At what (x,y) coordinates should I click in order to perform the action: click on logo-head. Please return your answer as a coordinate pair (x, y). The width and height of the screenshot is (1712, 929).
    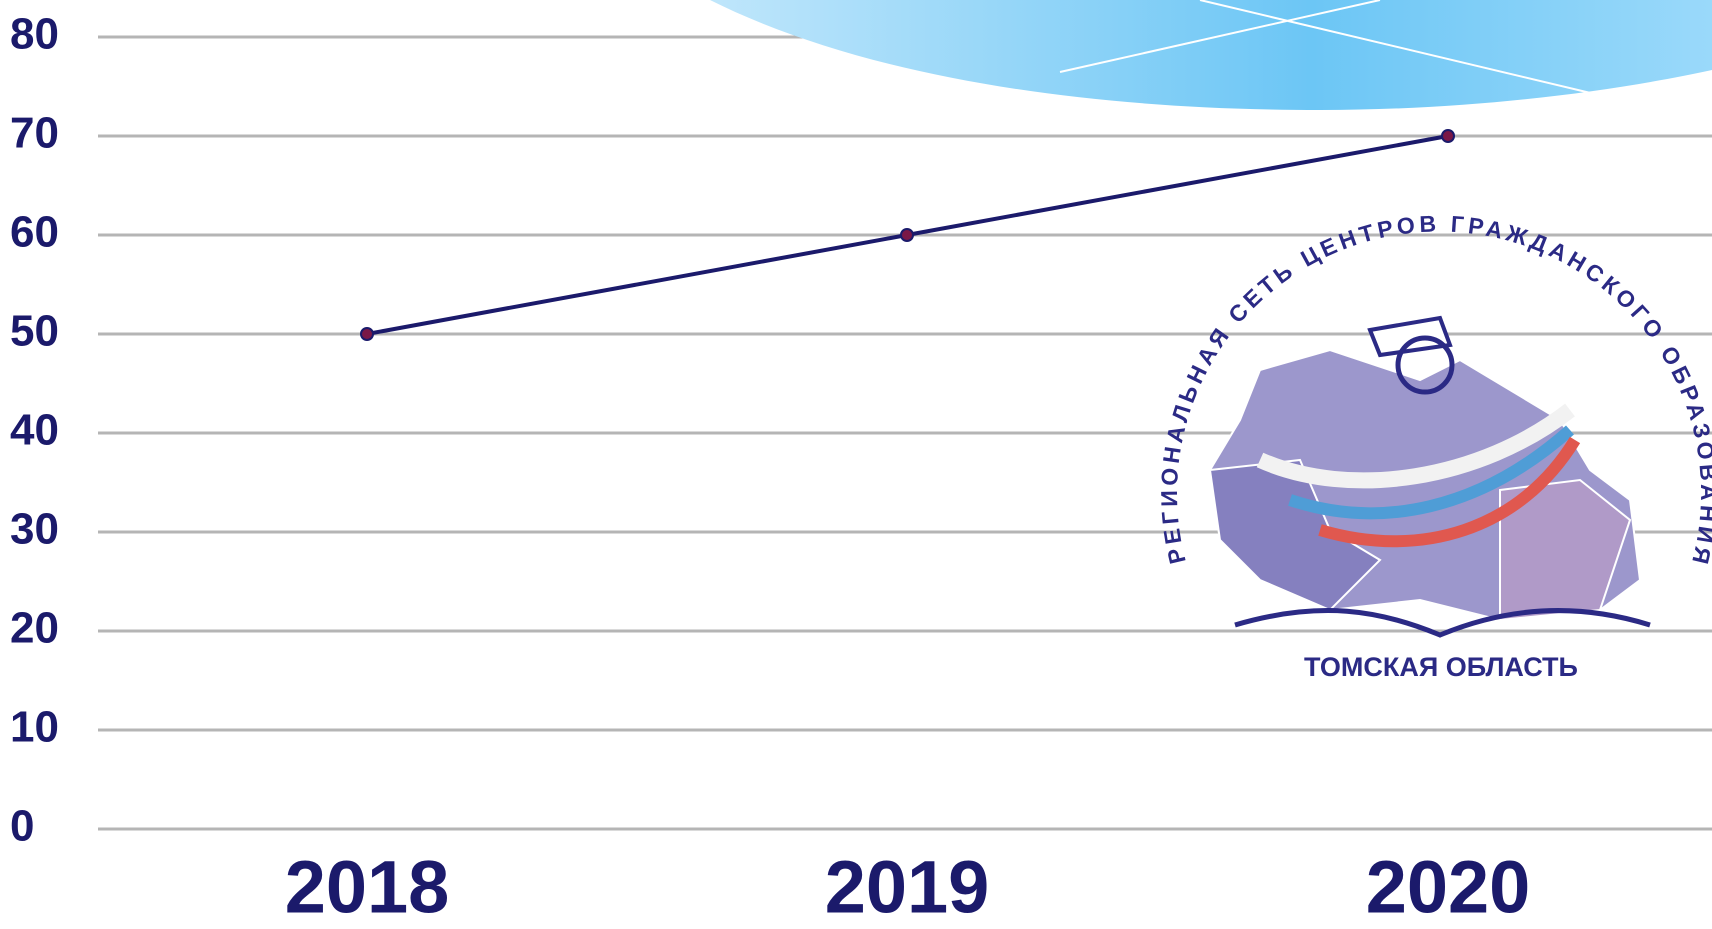
    Looking at the image, I should click on (1425, 365).